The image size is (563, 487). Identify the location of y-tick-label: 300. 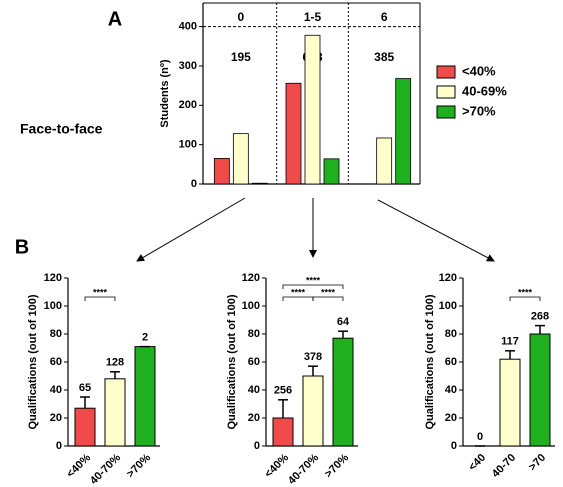
(188, 66).